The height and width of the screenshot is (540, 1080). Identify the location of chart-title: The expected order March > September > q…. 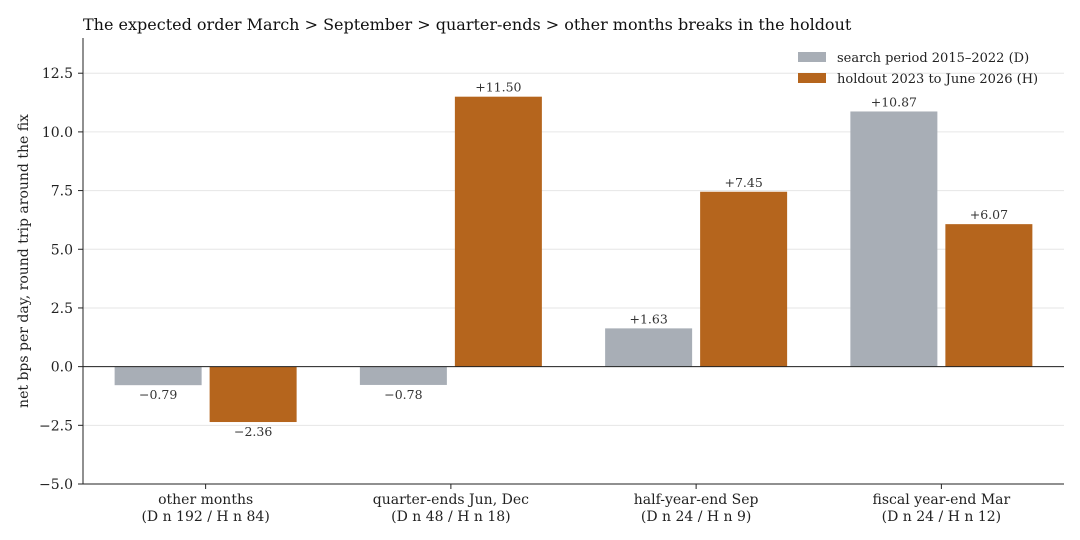
(467, 24).